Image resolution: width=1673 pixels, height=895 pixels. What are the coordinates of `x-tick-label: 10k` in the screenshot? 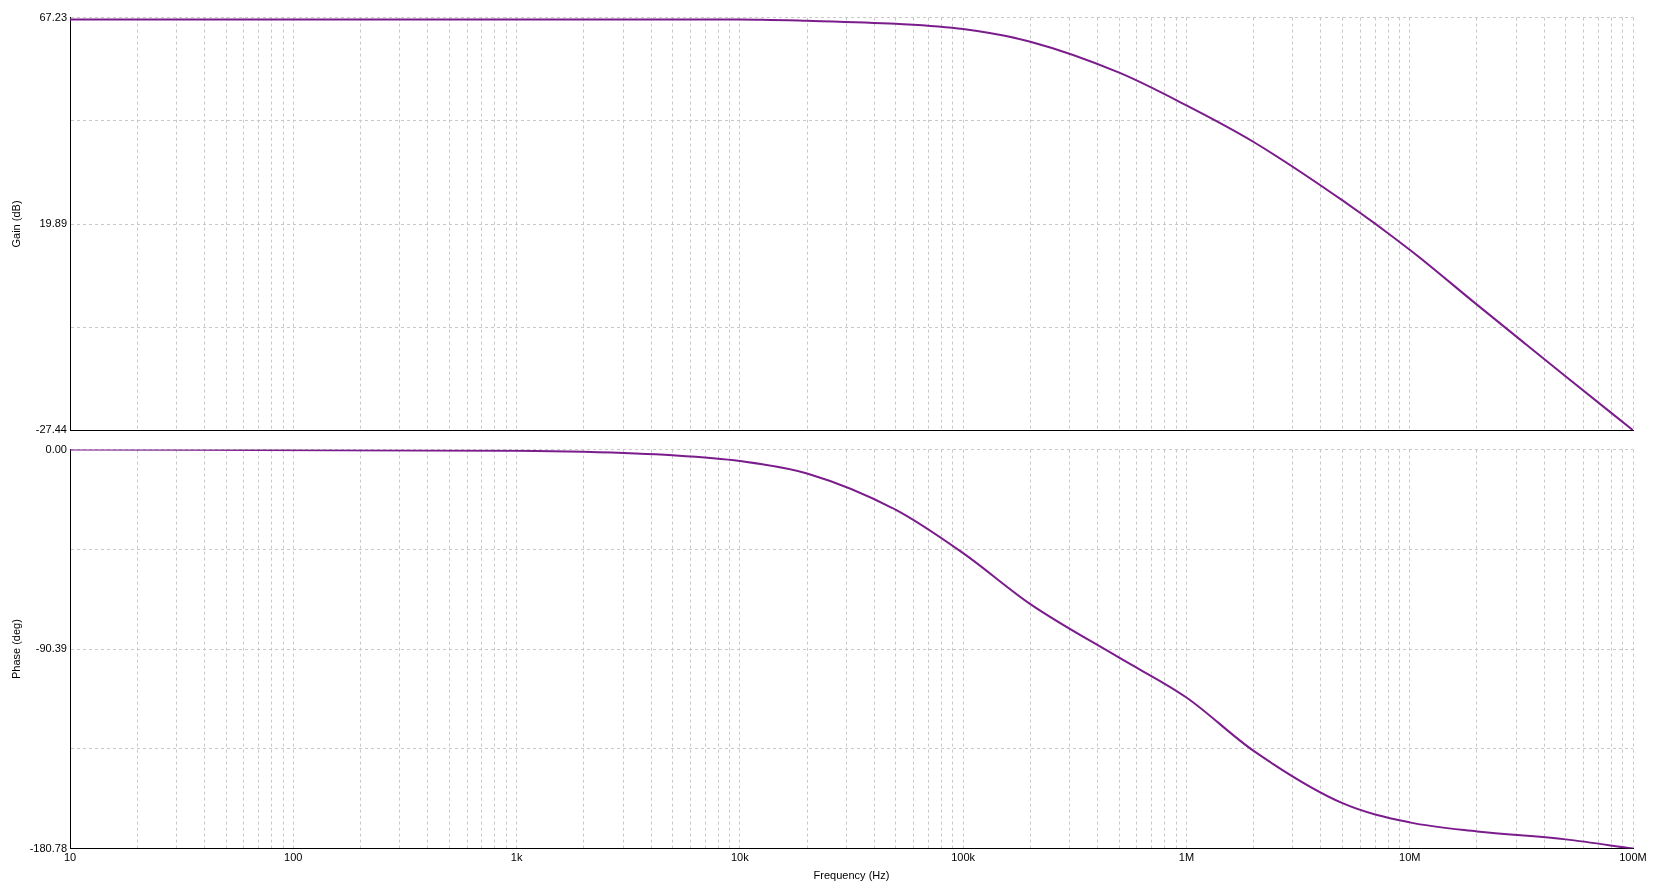 It's located at (740, 857).